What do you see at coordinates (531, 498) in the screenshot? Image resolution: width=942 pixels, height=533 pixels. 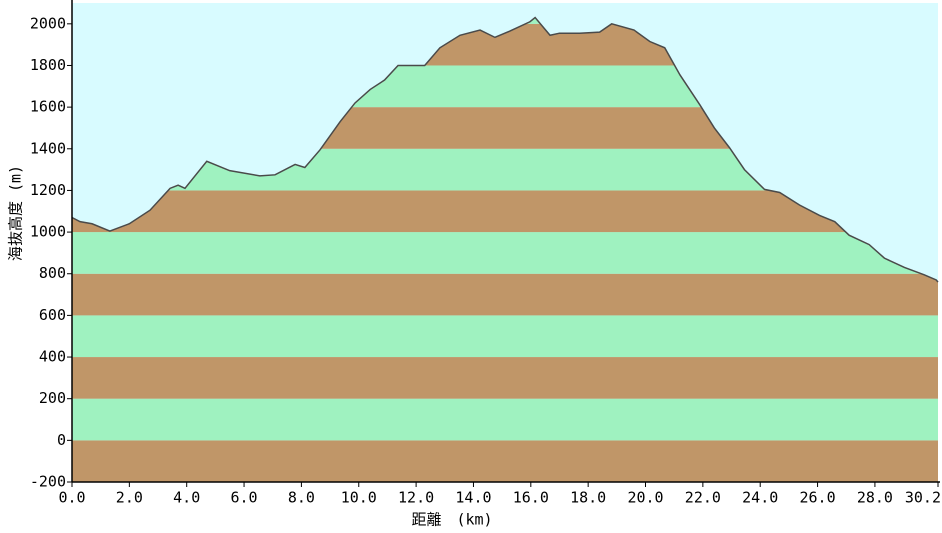 I see `x-tick-label: 16.0` at bounding box center [531, 498].